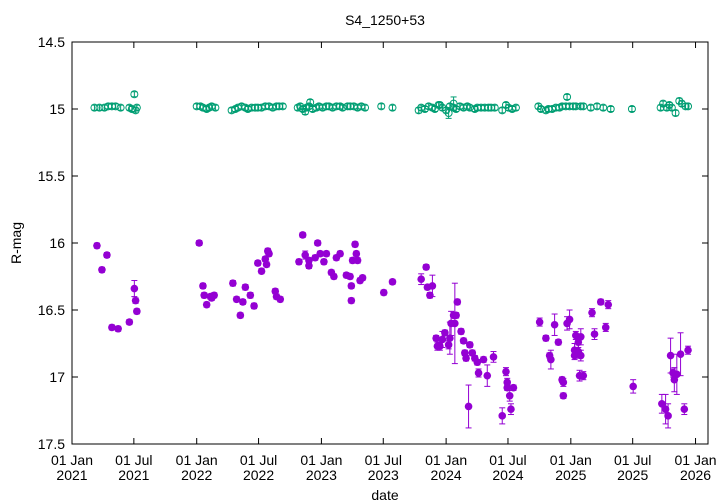 The width and height of the screenshot is (720, 504). Describe the element at coordinates (57, 243) in the screenshot. I see `y-tick-label: 16` at that location.